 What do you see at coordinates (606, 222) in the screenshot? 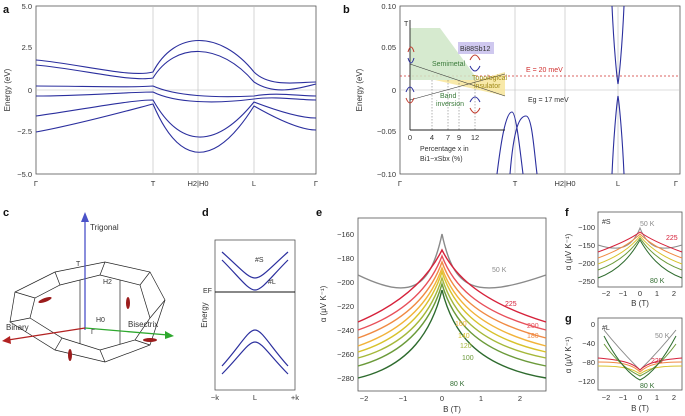
I see `panel-f-tag: #S` at bounding box center [606, 222].